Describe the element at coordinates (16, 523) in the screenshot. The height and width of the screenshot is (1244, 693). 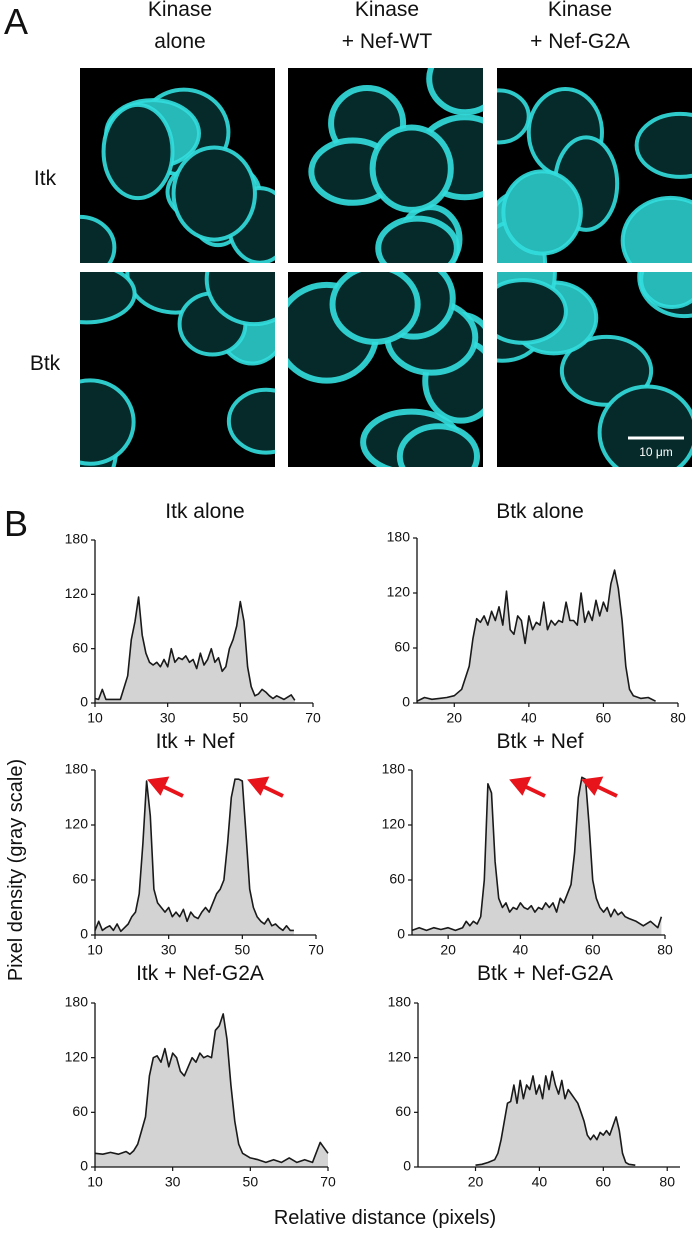
I see `panel-label: B` at that location.